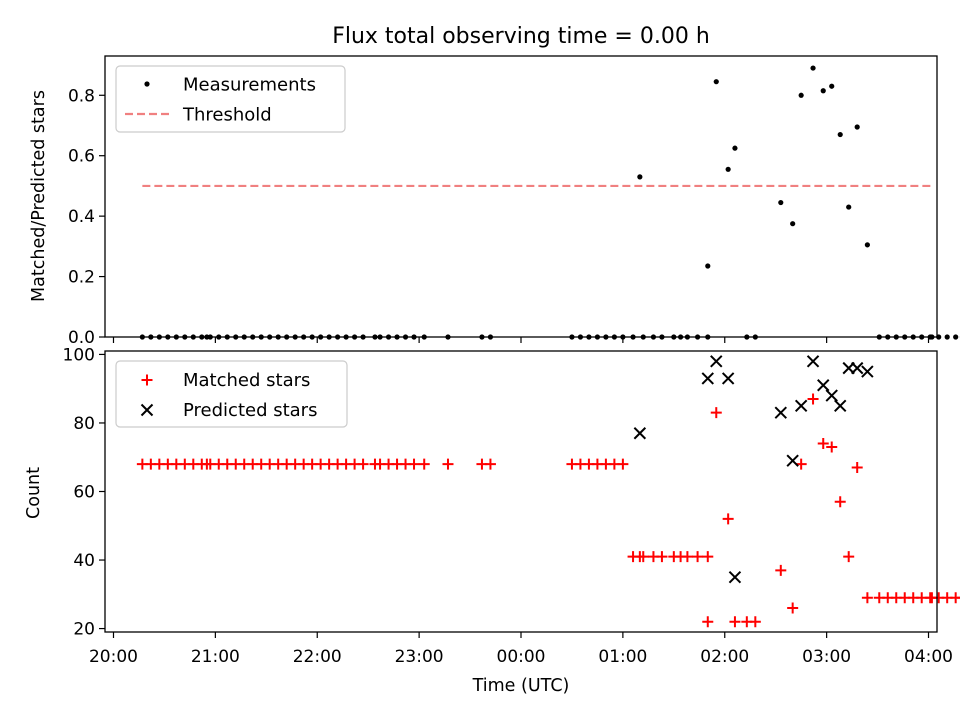 The height and width of the screenshot is (720, 960). What do you see at coordinates (79, 355) in the screenshot?
I see `bottom-y-tick-label: 100` at bounding box center [79, 355].